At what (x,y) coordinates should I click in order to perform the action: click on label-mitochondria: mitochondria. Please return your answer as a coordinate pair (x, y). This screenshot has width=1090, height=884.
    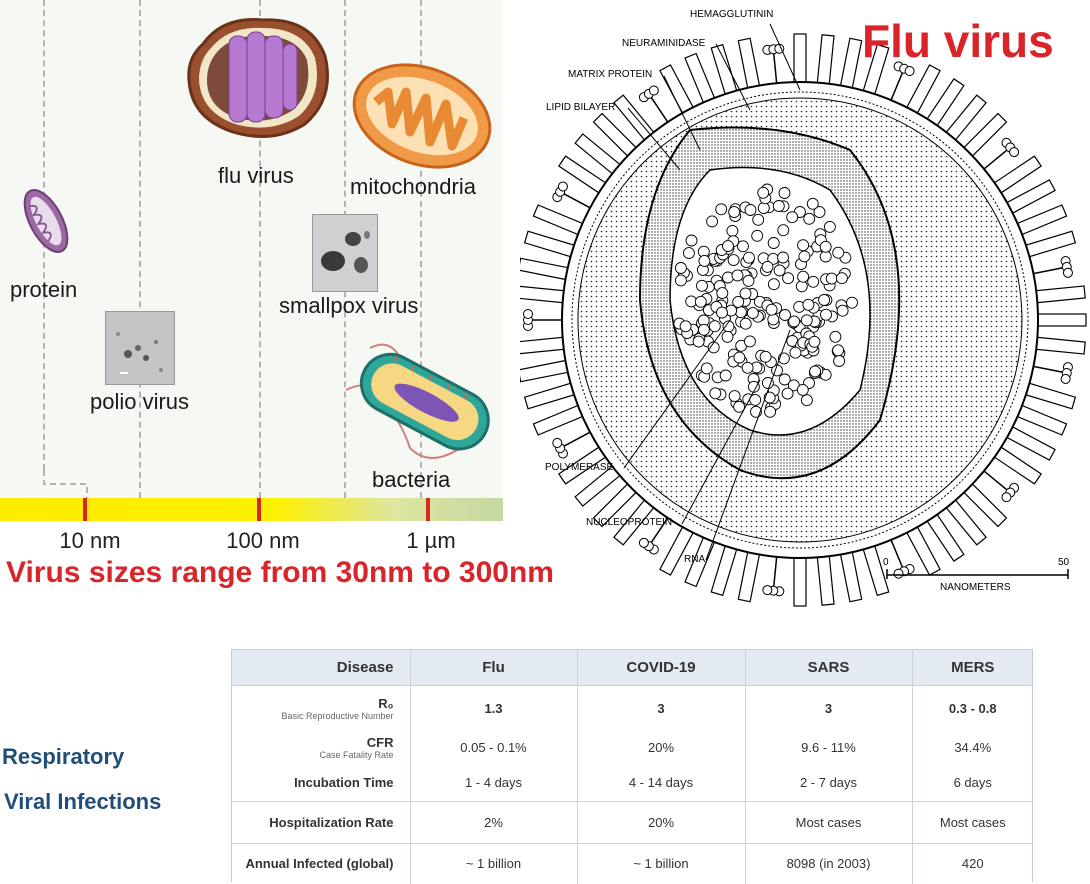
    Looking at the image, I should click on (413, 186).